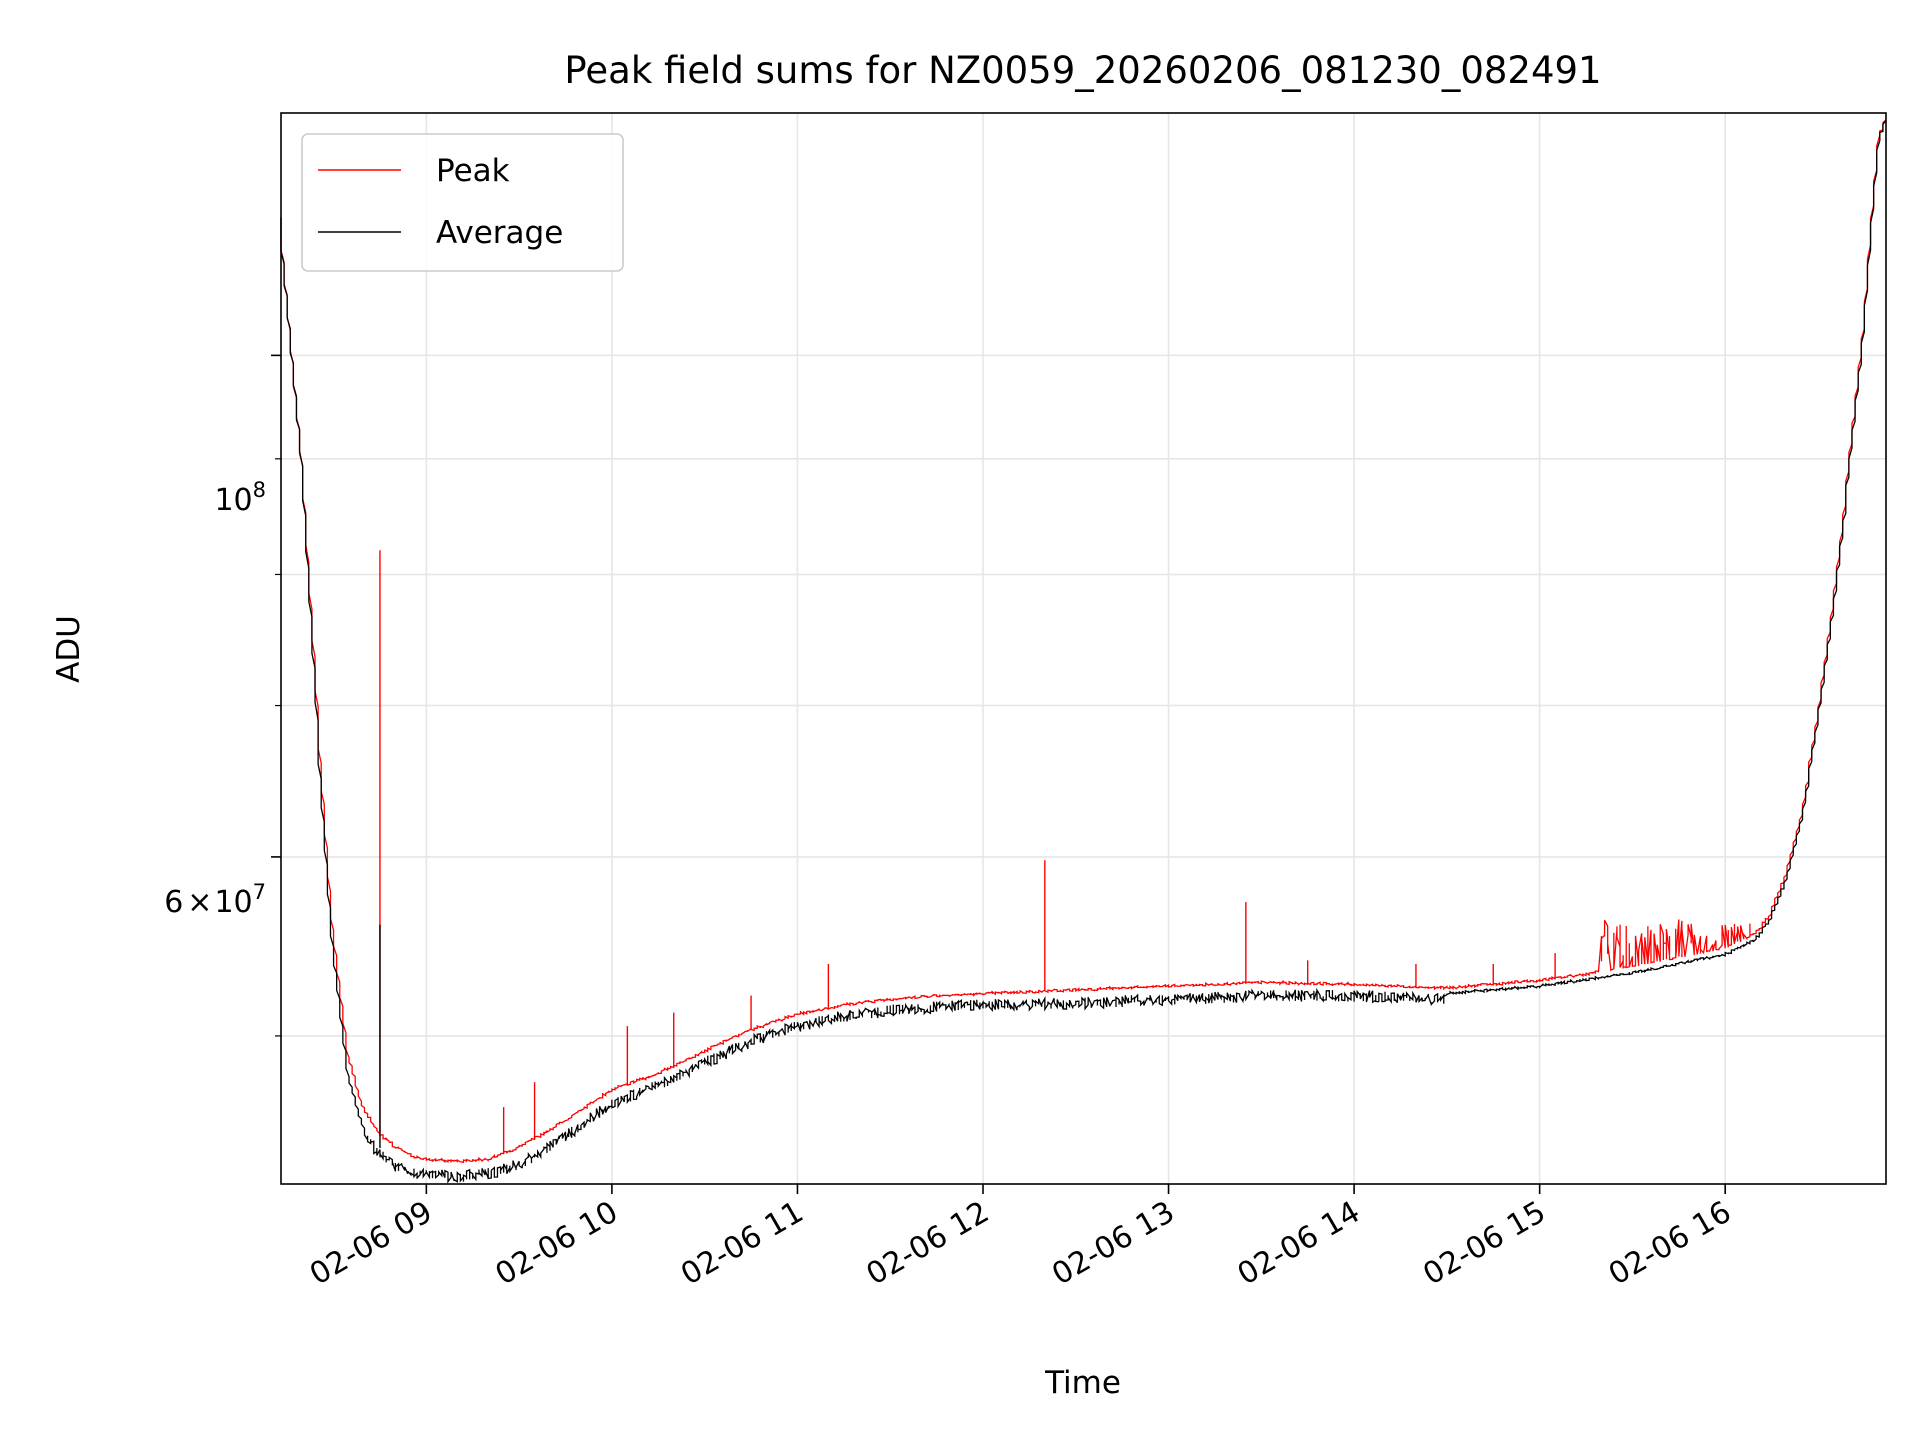 This screenshot has height=1440, width=1920. What do you see at coordinates (1299, 1244) in the screenshot?
I see `x-tick-label-5: 02-06 14` at bounding box center [1299, 1244].